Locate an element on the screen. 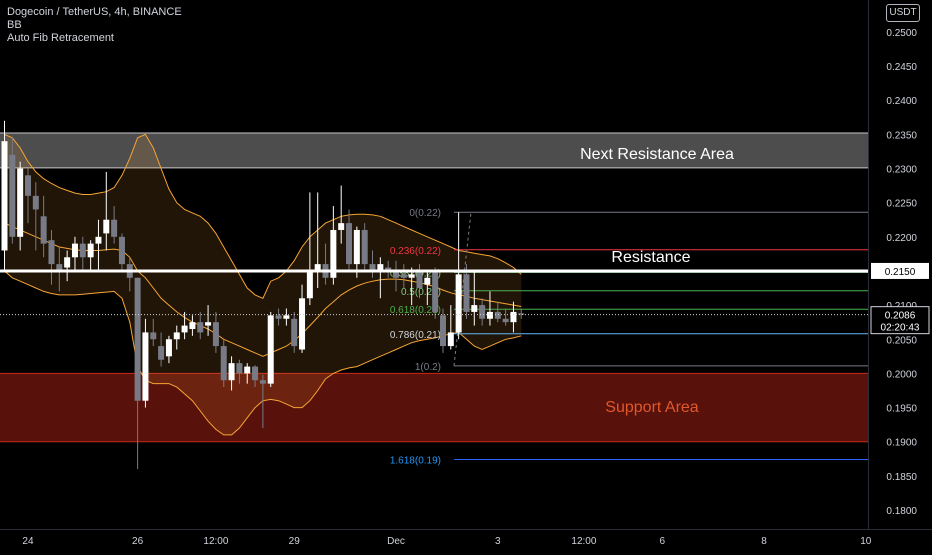 The height and width of the screenshot is (555, 932). fib-label-0.786: 0.786(0.21) is located at coordinates (415, 335).